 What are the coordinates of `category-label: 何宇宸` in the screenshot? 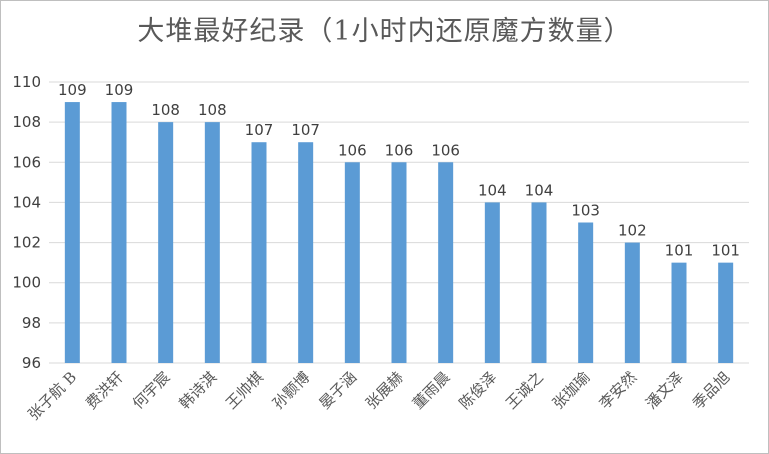 It's located at (151, 390).